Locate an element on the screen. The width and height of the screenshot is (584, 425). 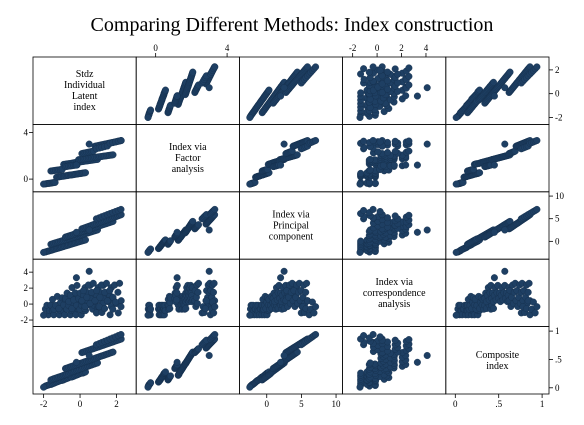
y-tick-label-stdz-individual-latent-index-2: 2 is located at coordinates (557, 70).